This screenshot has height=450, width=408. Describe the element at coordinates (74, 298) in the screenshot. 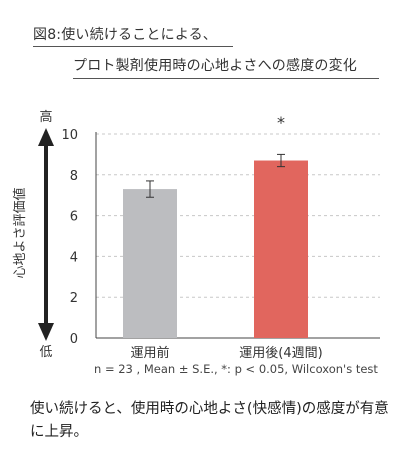

I see `y-tick-label: 2` at that location.